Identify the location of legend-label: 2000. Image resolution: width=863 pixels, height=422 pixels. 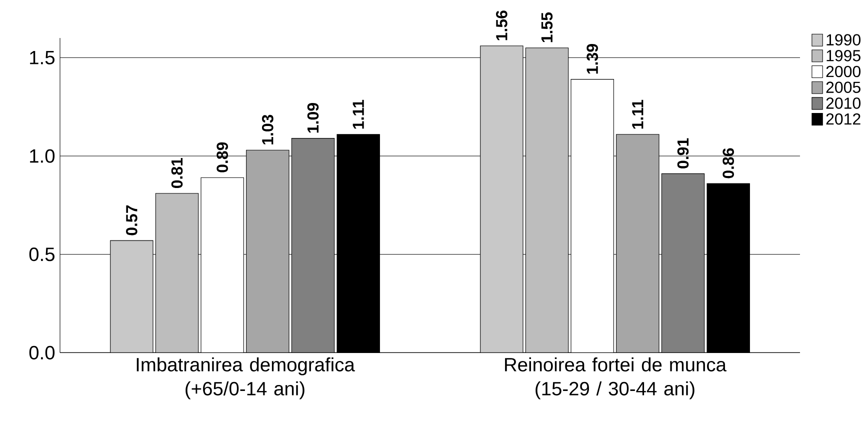
(843, 72).